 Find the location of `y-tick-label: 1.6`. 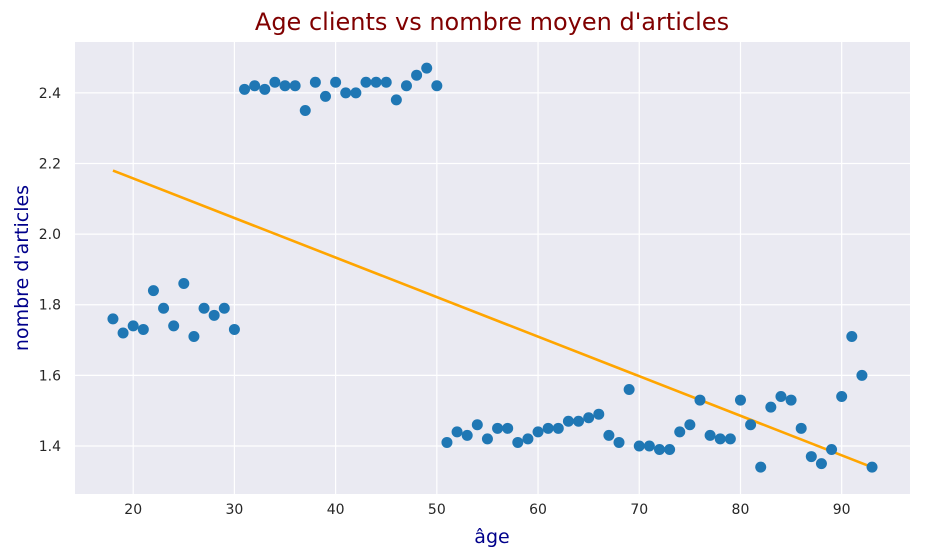

y-tick-label: 1.6 is located at coordinates (50, 376).